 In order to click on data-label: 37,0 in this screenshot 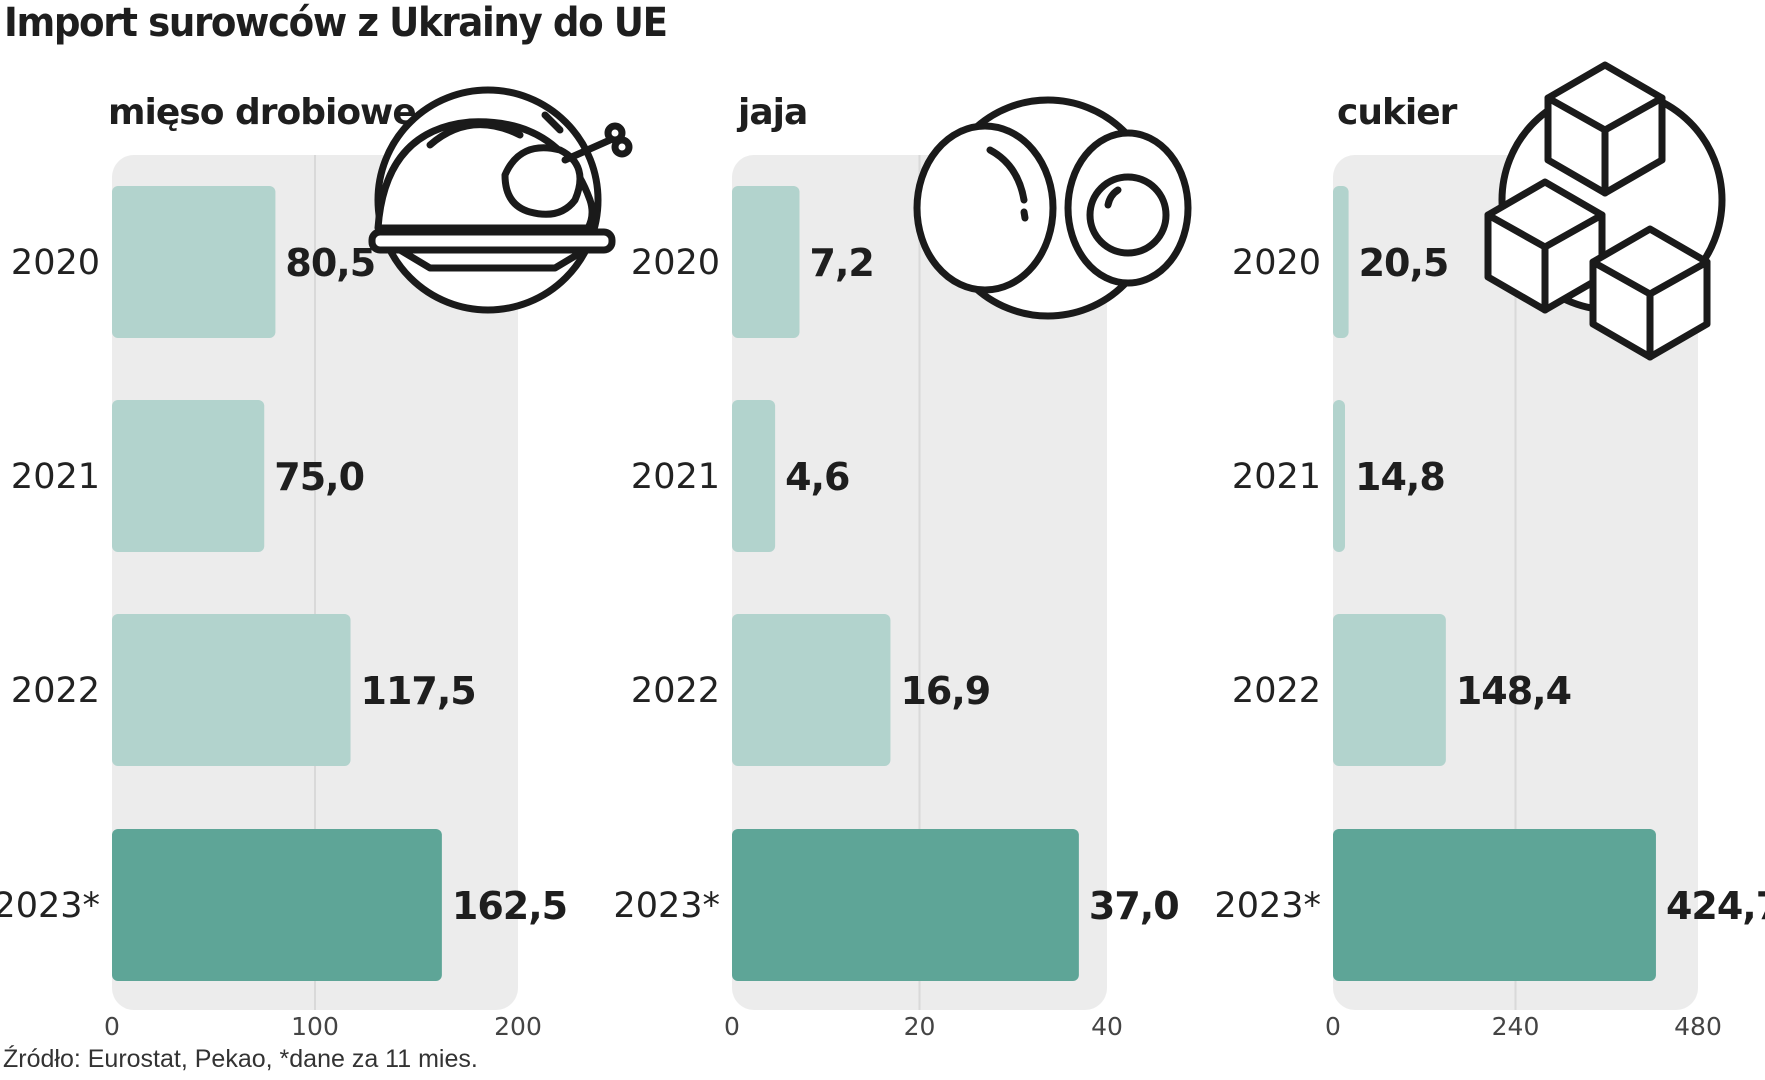, I will do `click(1134, 906)`.